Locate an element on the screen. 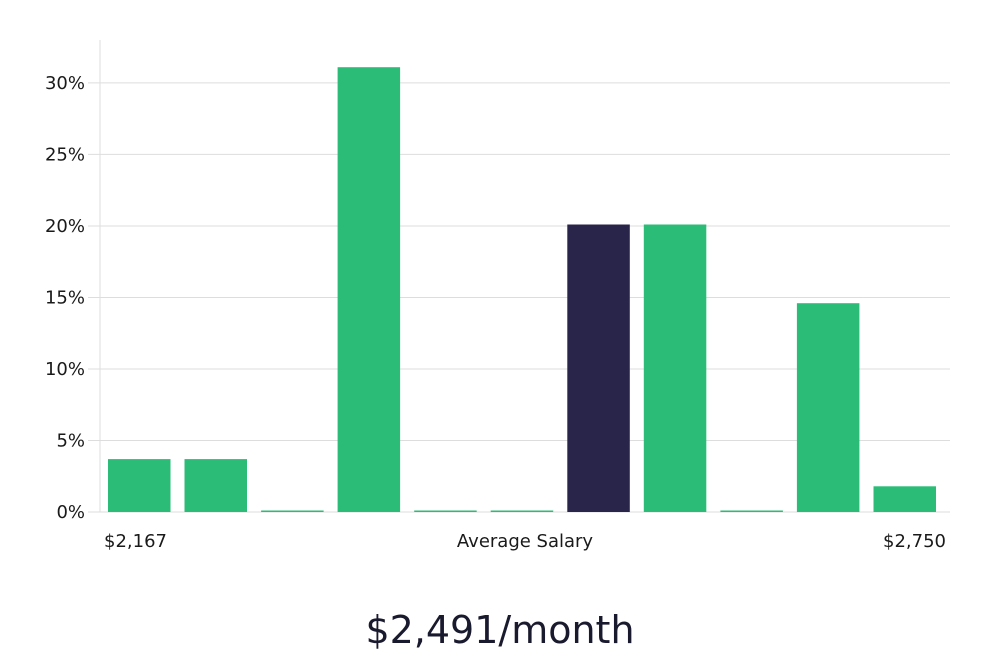  y-tick-label: 10% is located at coordinates (65, 369).